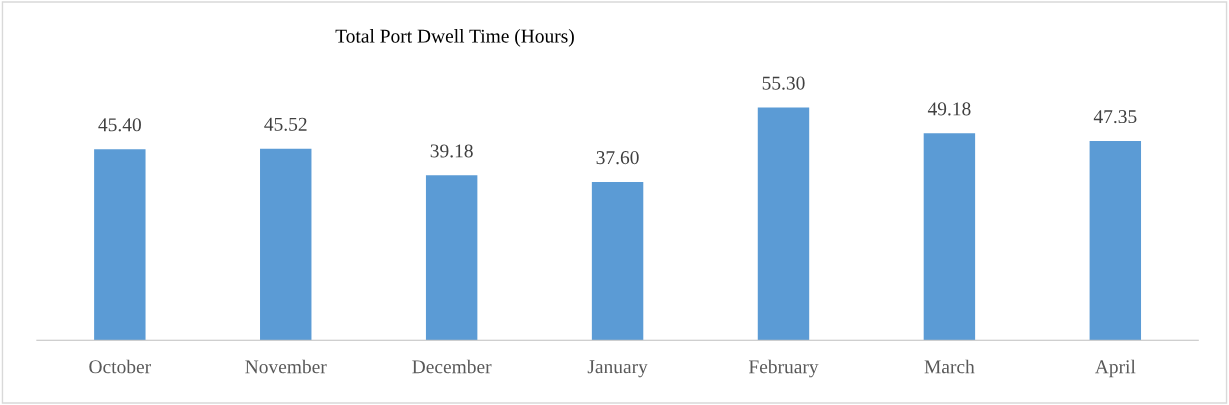  Describe the element at coordinates (783, 368) in the screenshot. I see `x-tick-label: February` at that location.